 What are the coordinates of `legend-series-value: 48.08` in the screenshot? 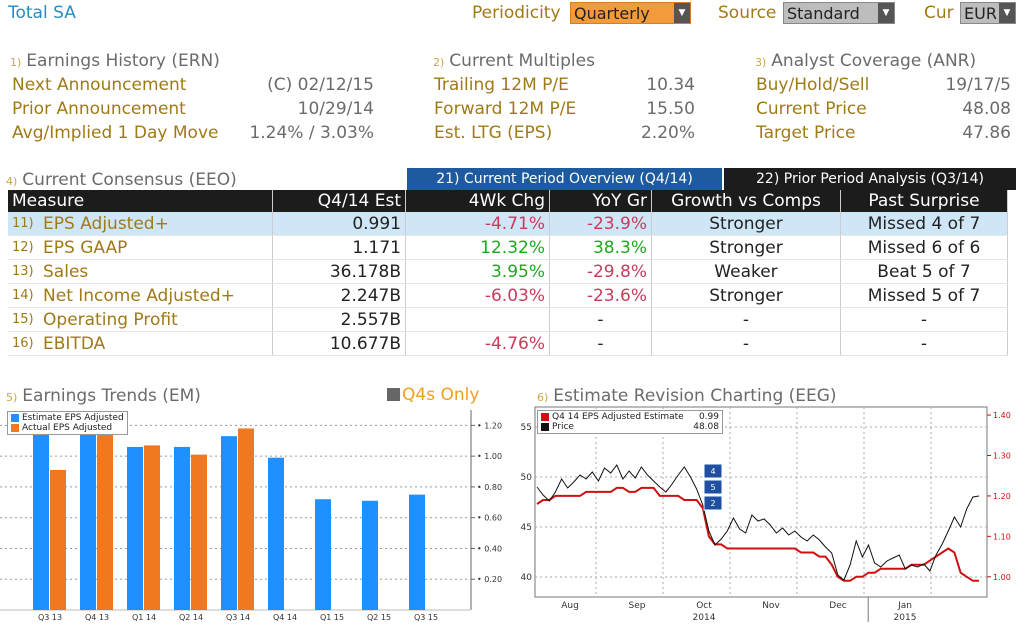 It's located at (706, 427).